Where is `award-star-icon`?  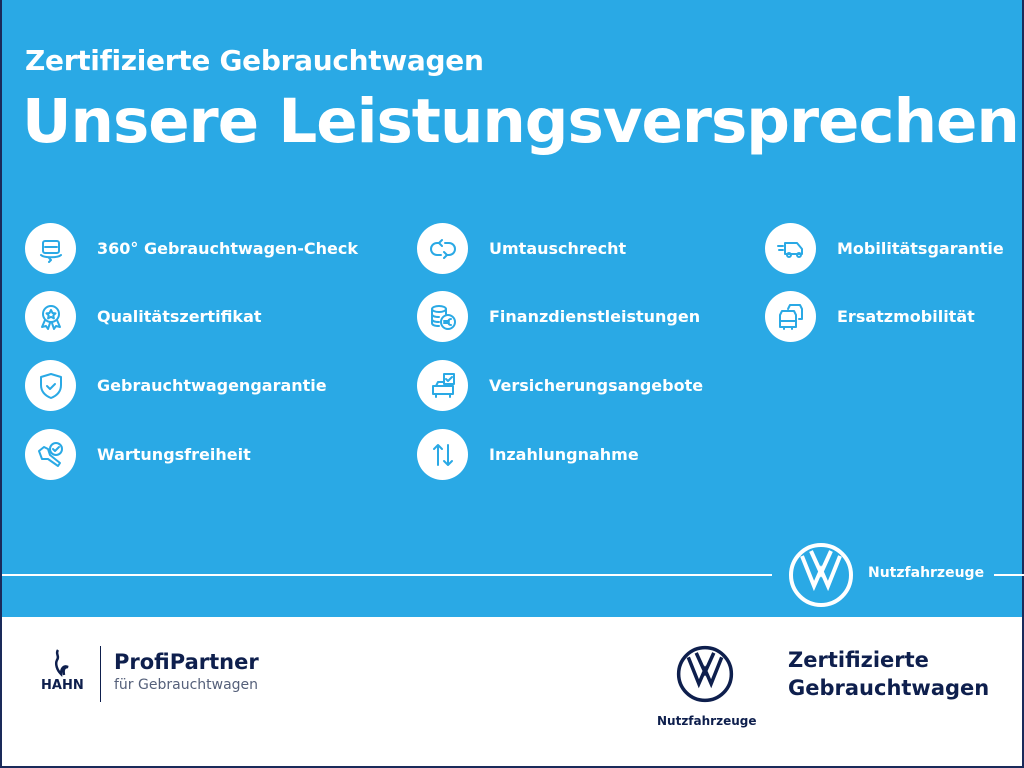 award-star-icon is located at coordinates (50, 316).